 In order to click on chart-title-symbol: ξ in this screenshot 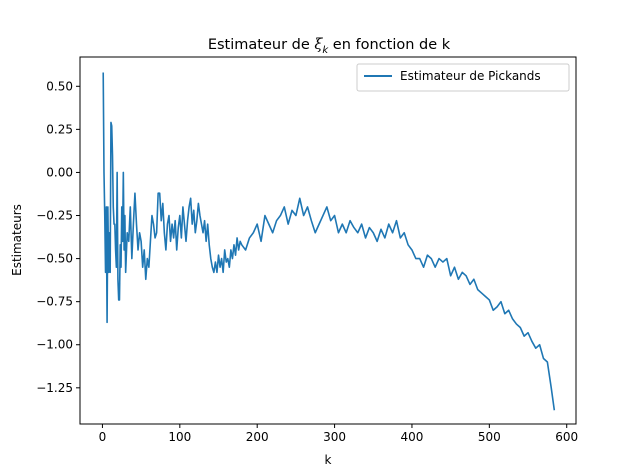, I will do `click(318, 45)`.